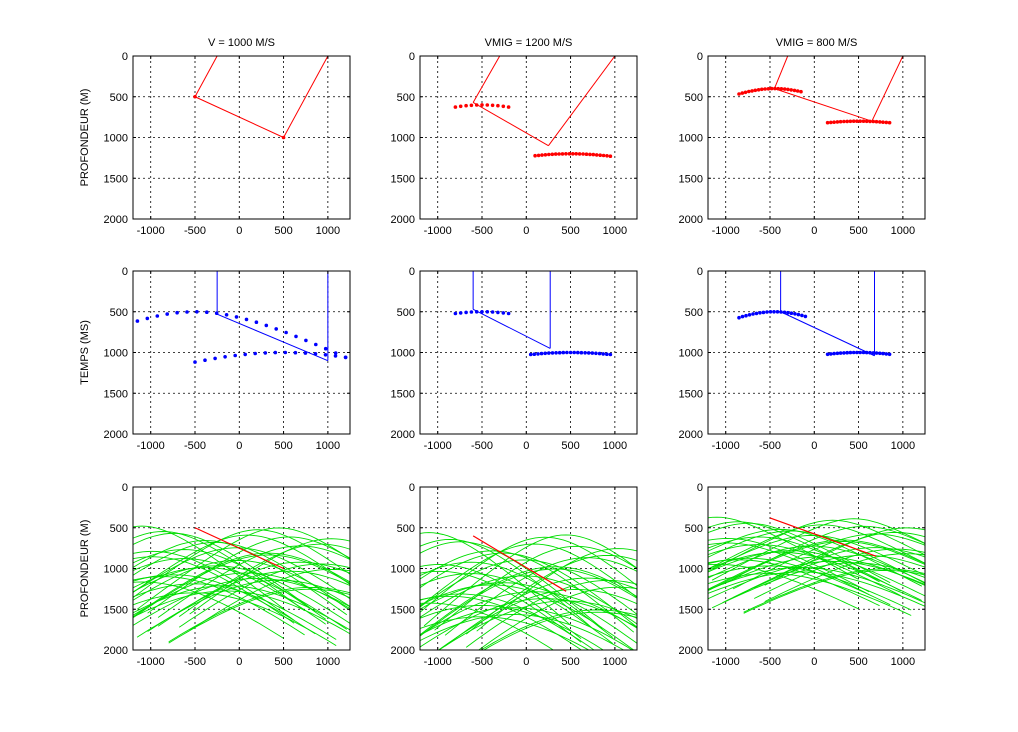 The image size is (1018, 732). I want to click on subplot-title: V = 1000 M/S, so click(241, 43).